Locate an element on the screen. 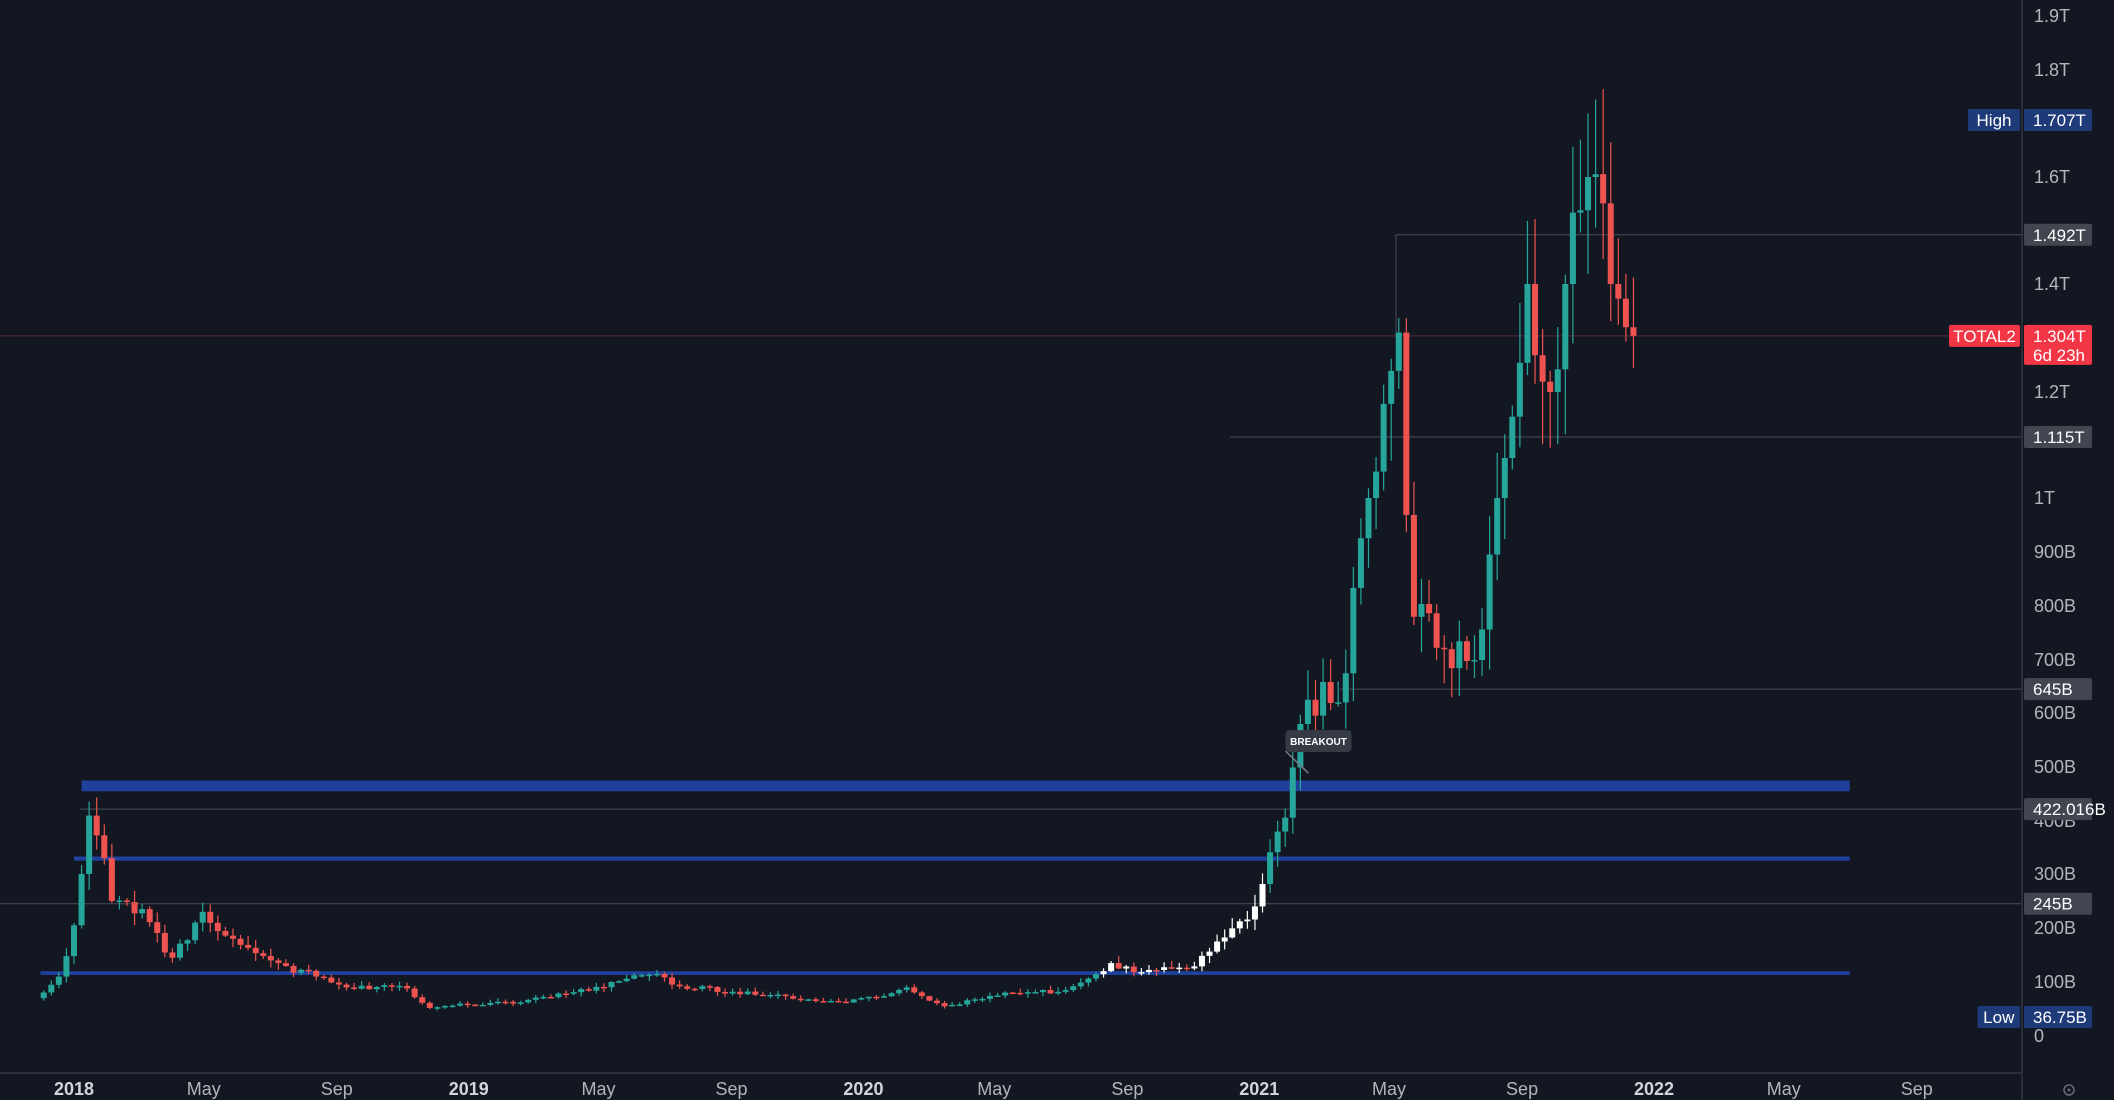 The height and width of the screenshot is (1100, 2114). y-tick-label: 200B is located at coordinates (2055, 928).